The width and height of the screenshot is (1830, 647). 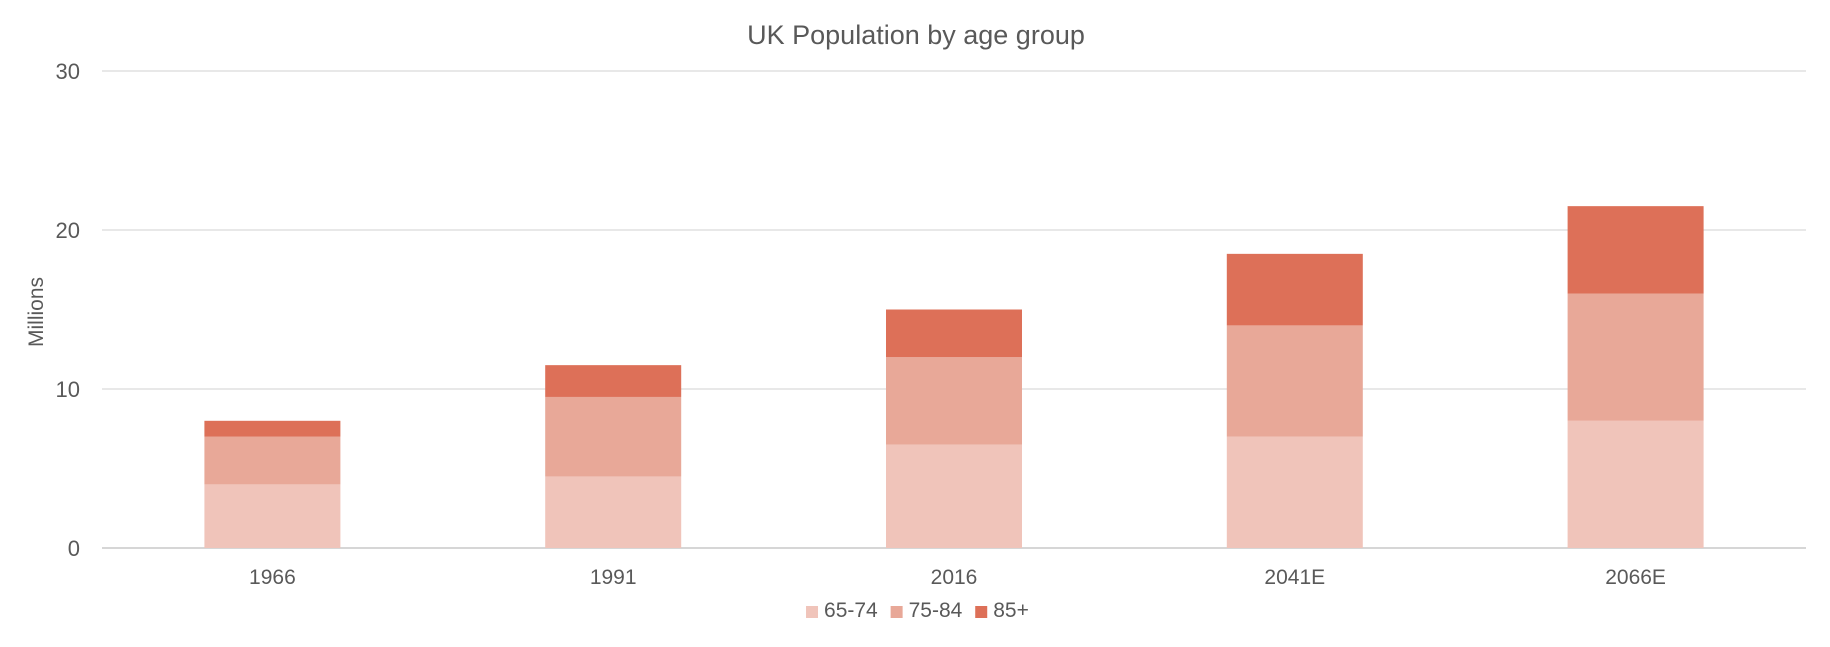 I want to click on y-tick-label: 0, so click(x=74, y=548).